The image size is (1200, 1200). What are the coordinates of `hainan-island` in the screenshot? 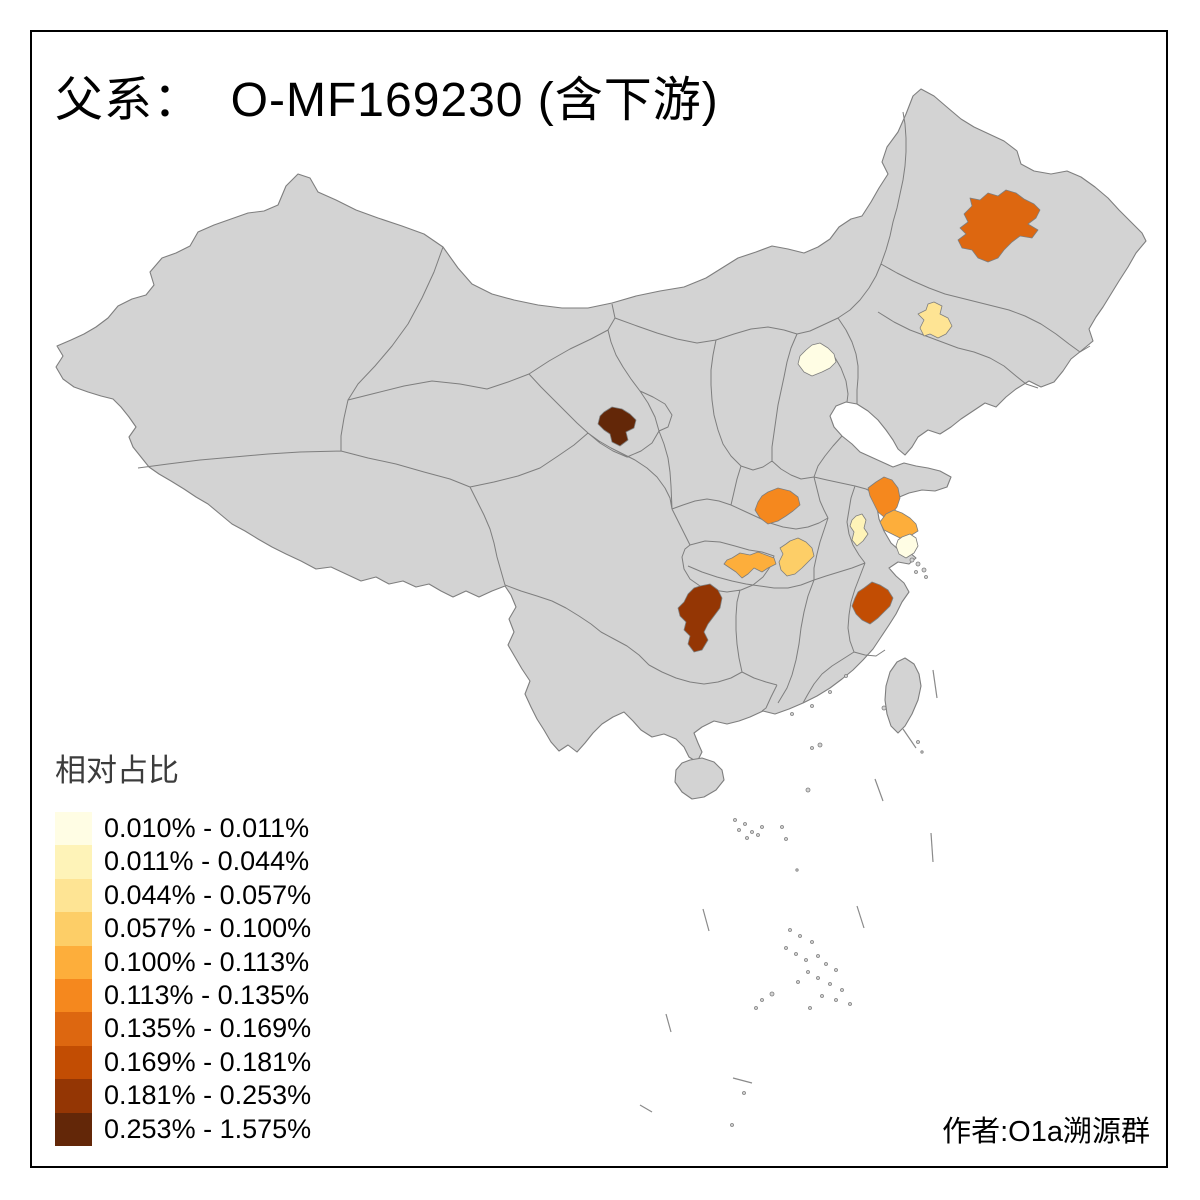 It's located at (699, 778).